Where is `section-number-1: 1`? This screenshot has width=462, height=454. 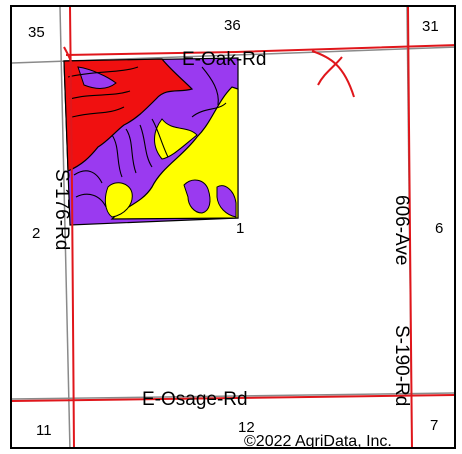
section-number-1: 1 is located at coordinates (240, 228).